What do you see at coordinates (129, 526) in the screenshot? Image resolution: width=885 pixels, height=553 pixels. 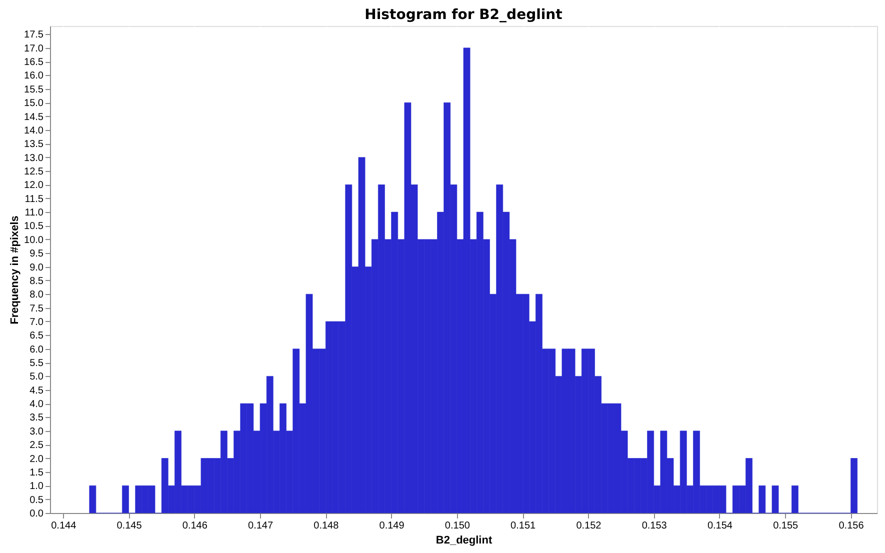 I see `x-tick-label: 0.145` at bounding box center [129, 526].